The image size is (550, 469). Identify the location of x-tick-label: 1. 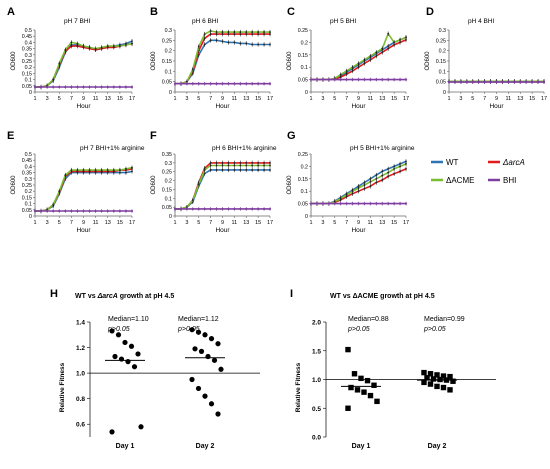
(174, 223).